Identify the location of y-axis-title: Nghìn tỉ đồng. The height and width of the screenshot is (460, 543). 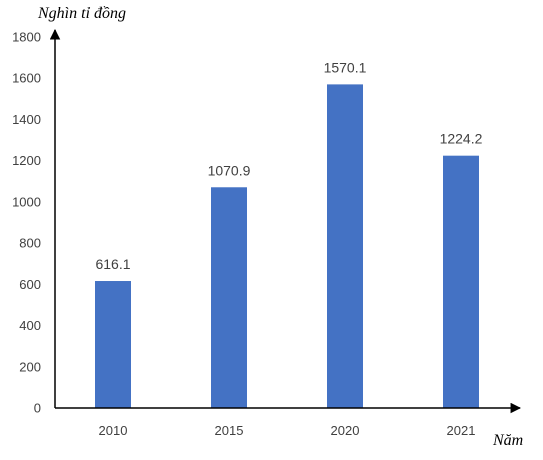
(81, 13).